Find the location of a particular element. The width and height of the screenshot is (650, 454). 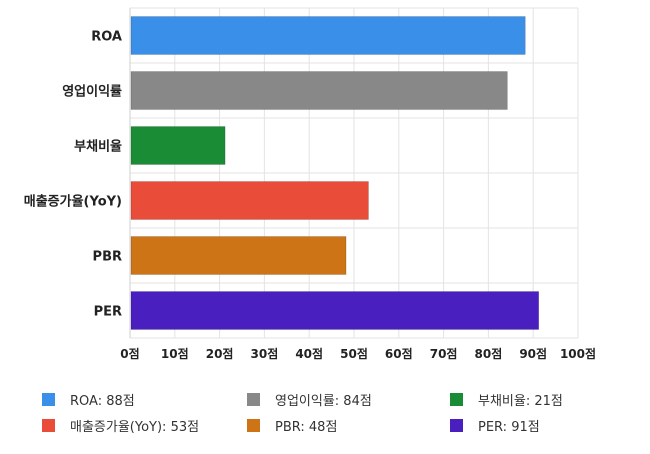

legend-item: 매출증가율(YoY): 53점 is located at coordinates (120, 427).